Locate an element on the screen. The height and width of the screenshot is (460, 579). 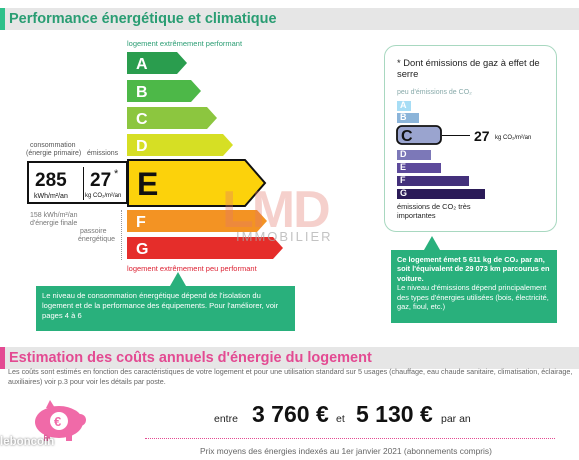
value-separator is located at coordinates (83, 183).